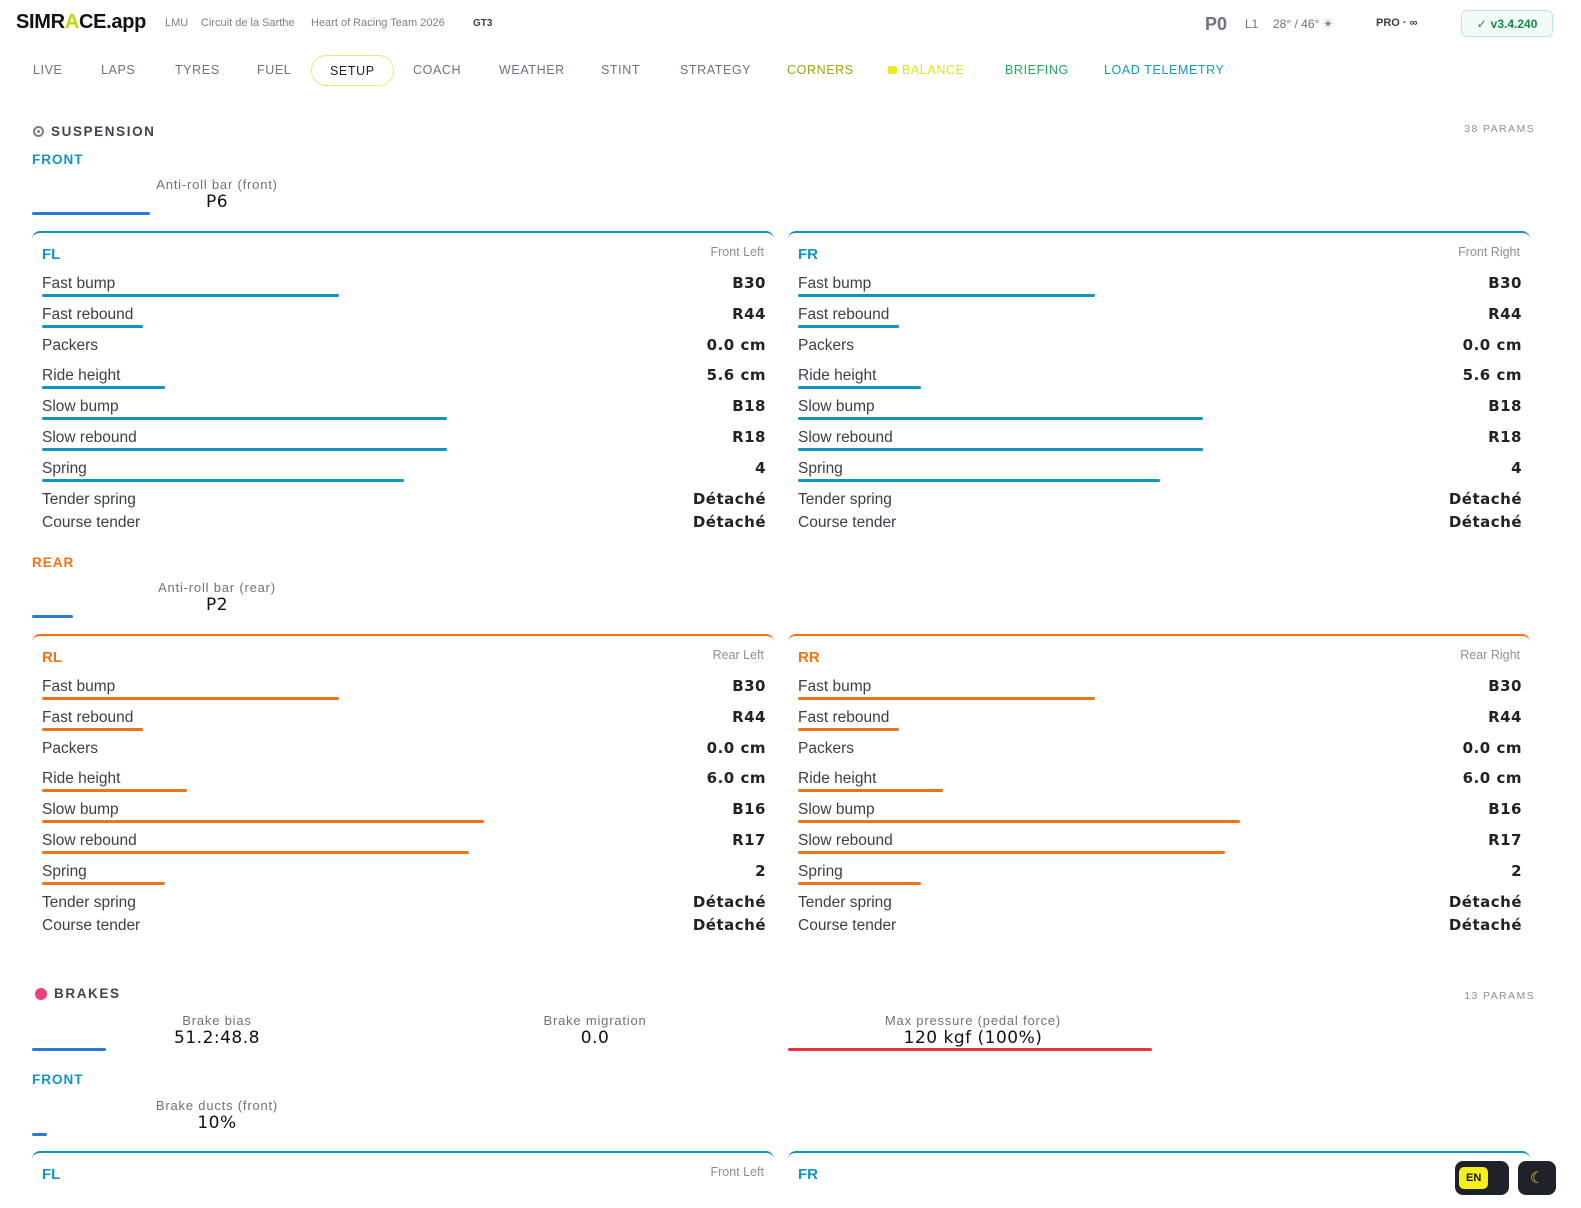  I want to click on param-value: B30, so click(749, 283).